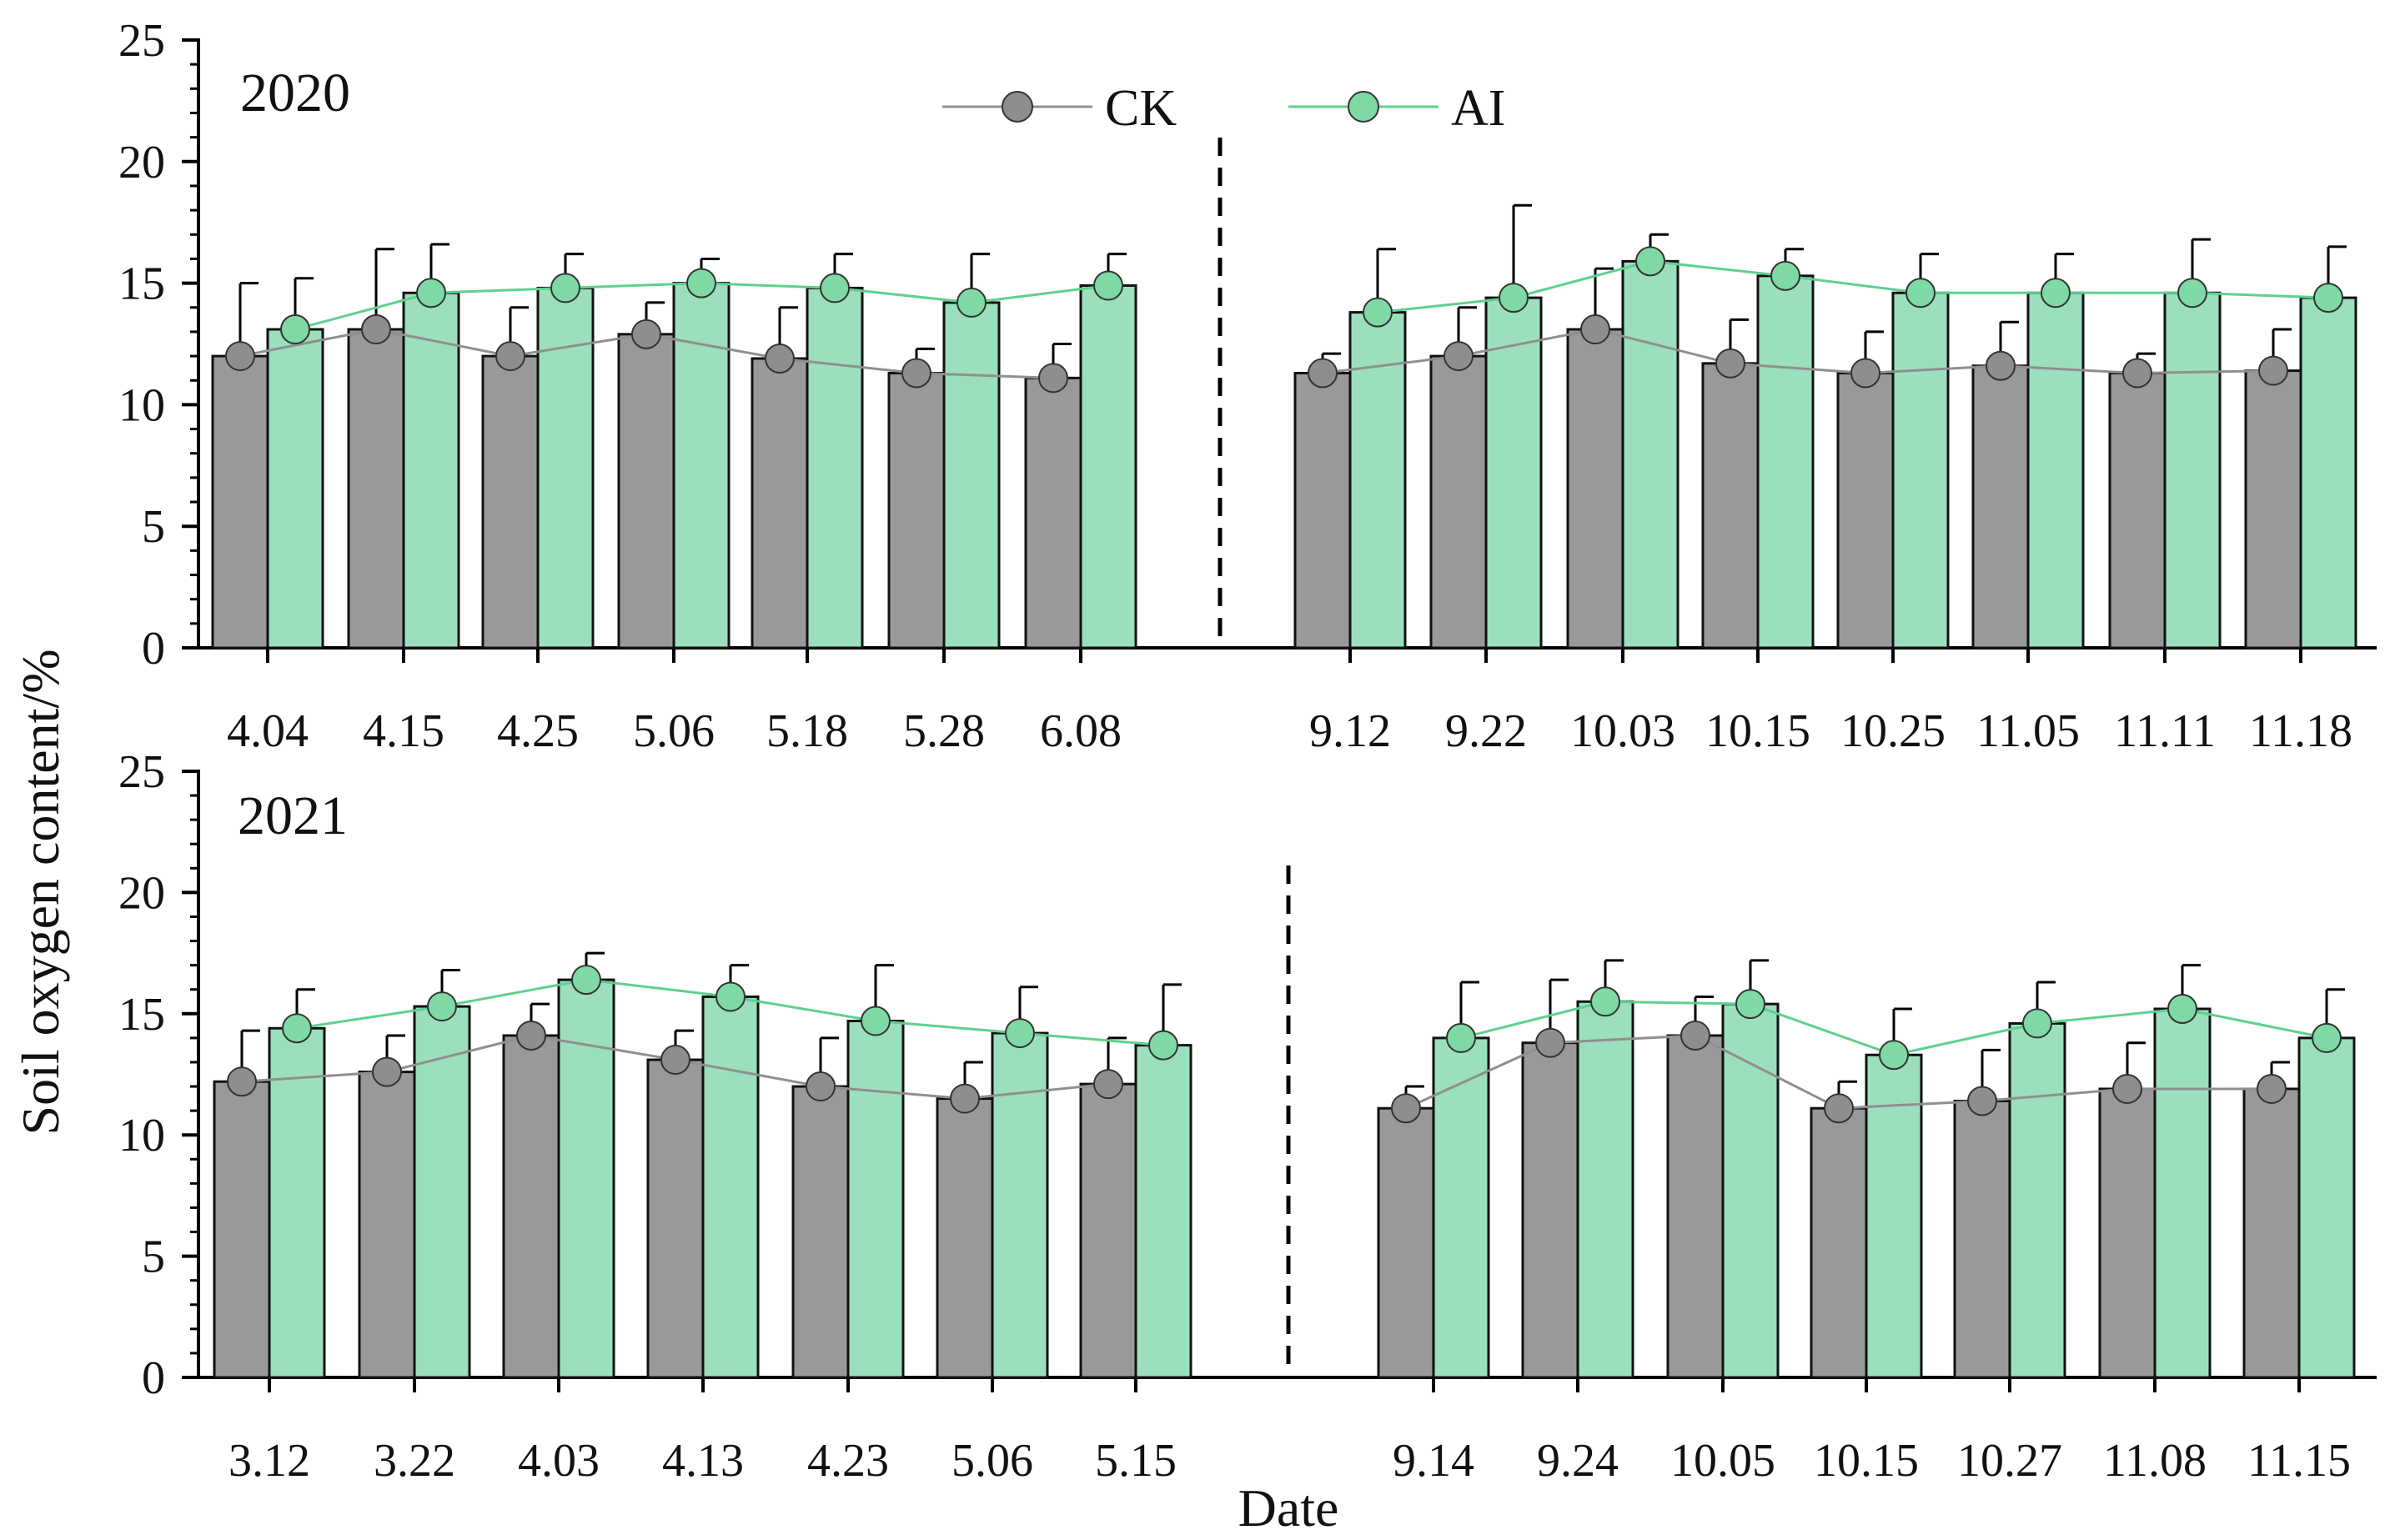  What do you see at coordinates (1020, 1033) in the screenshot?
I see `point-ai-2021-5.06` at bounding box center [1020, 1033].